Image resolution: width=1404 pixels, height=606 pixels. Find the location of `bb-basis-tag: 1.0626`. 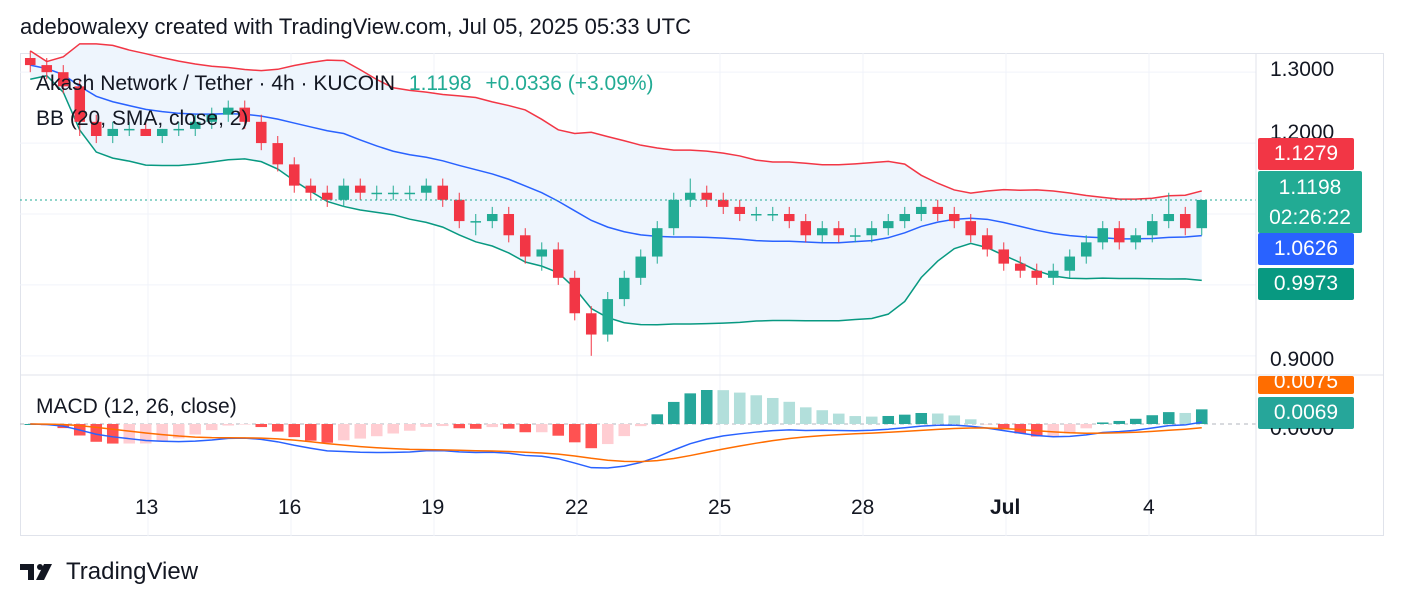

bb-basis-tag: 1.0626 is located at coordinates (1306, 249).